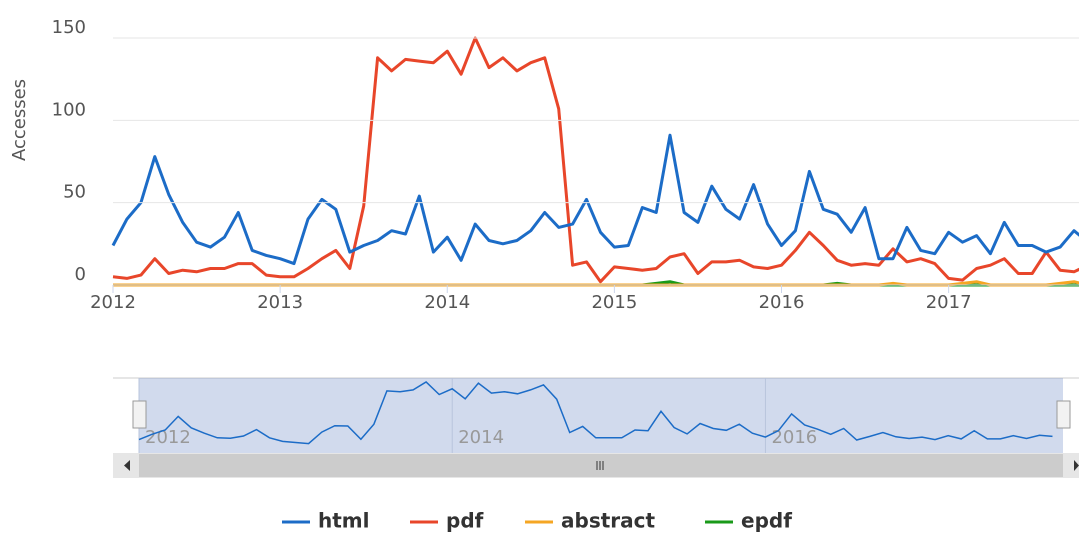 The image size is (1079, 535). I want to click on legend-label: epdf, so click(766, 521).